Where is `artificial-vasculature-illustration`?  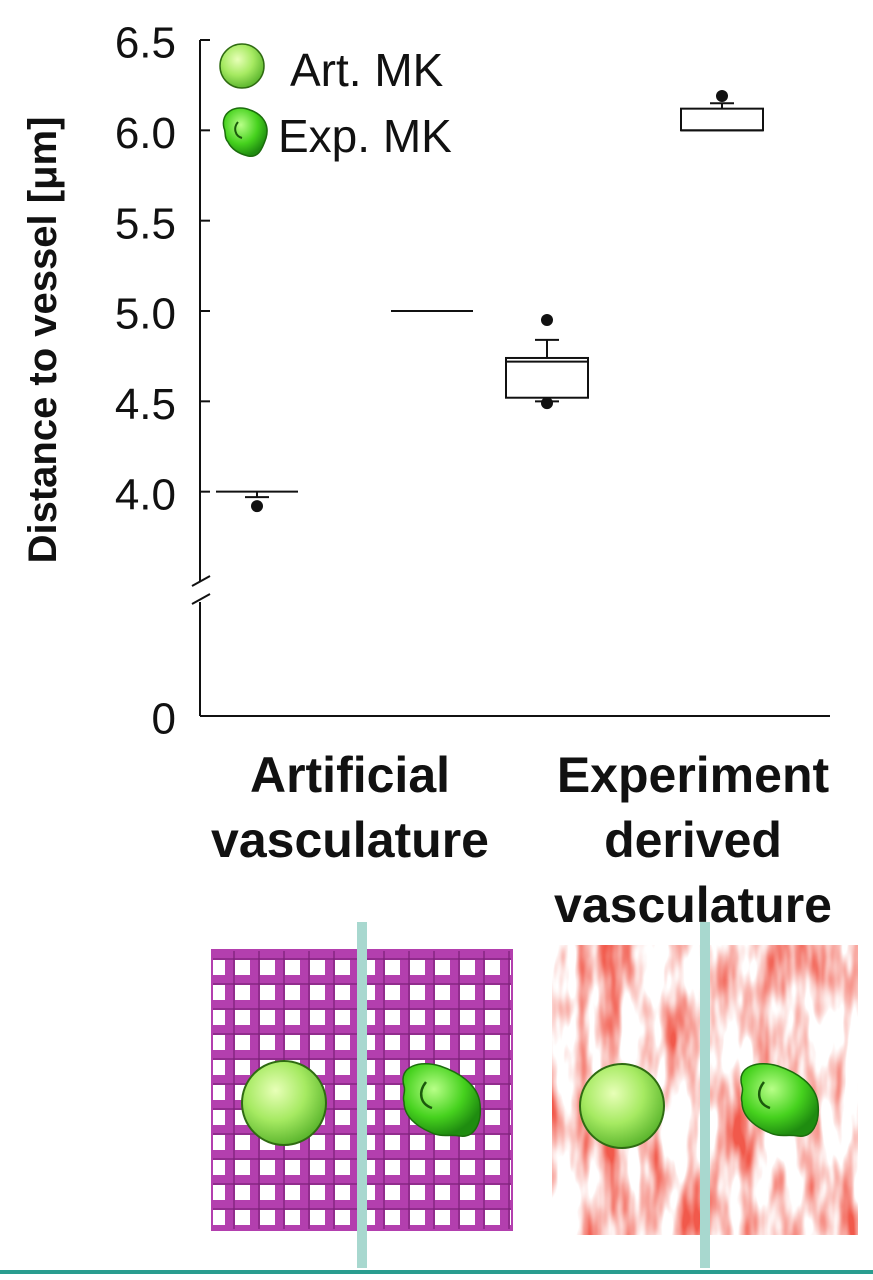
artificial-vasculature-illustration is located at coordinates (362, 1095).